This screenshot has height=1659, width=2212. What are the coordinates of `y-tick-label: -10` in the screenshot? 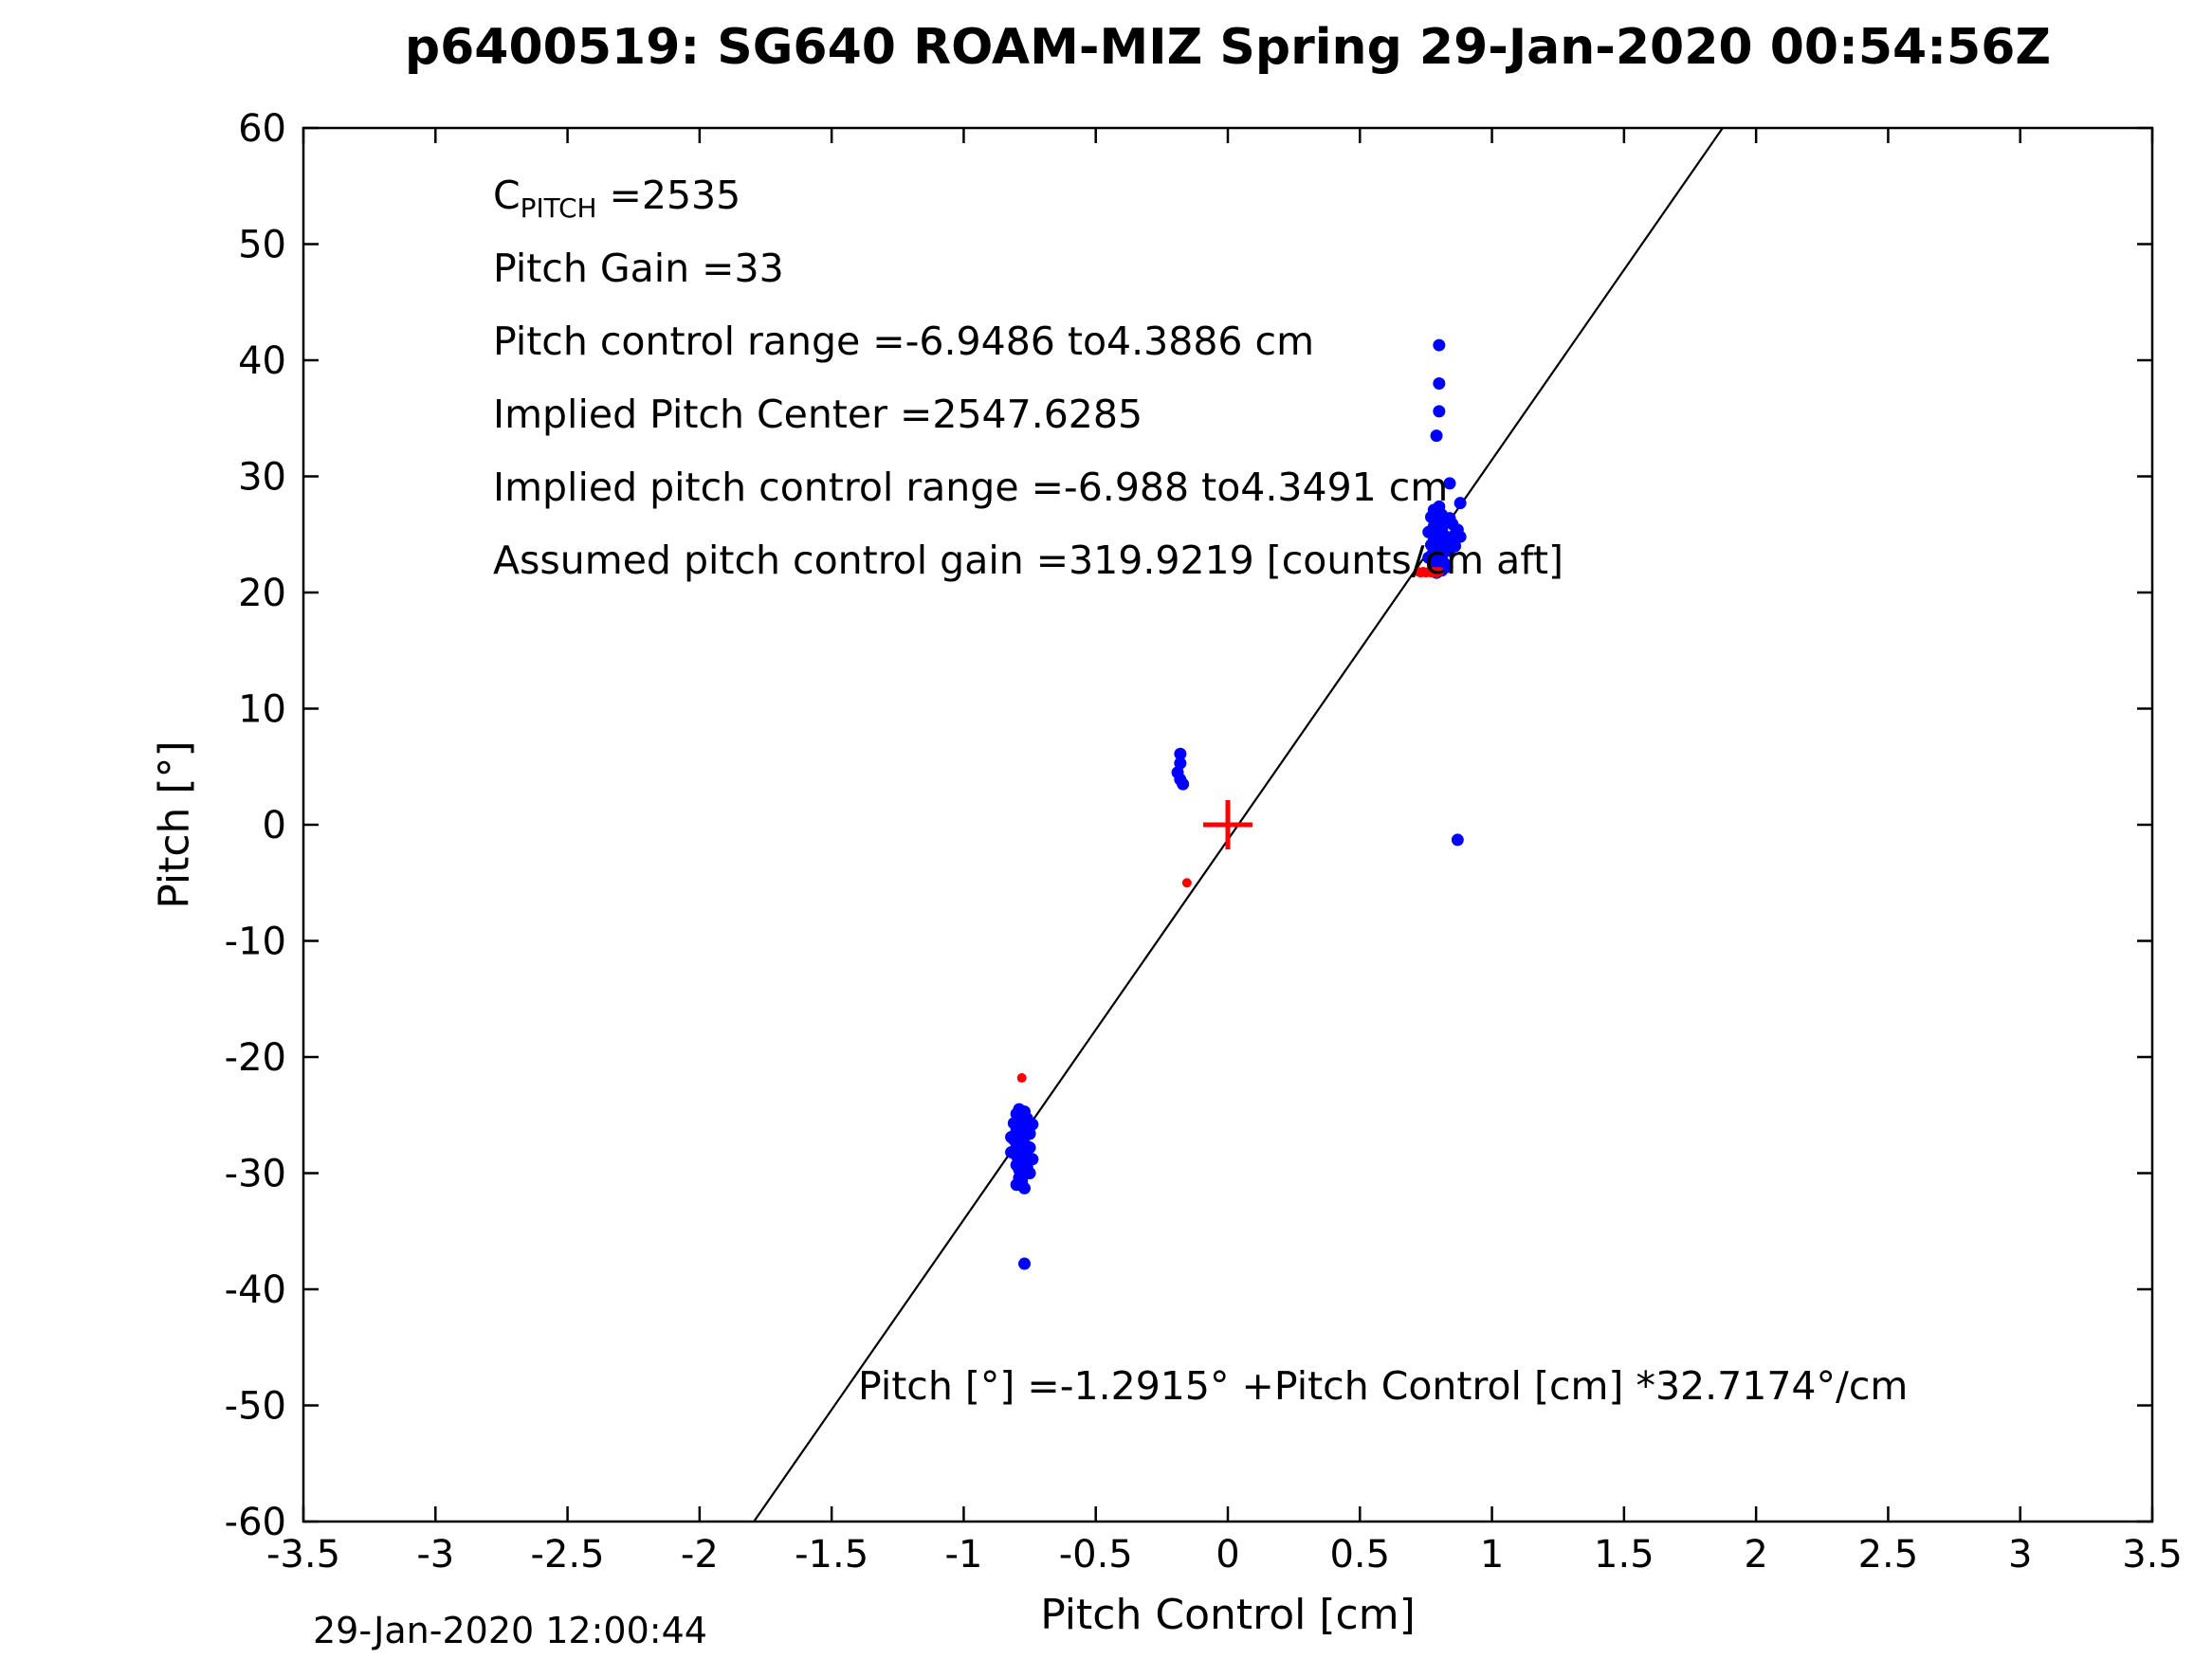 It's located at (255, 942).